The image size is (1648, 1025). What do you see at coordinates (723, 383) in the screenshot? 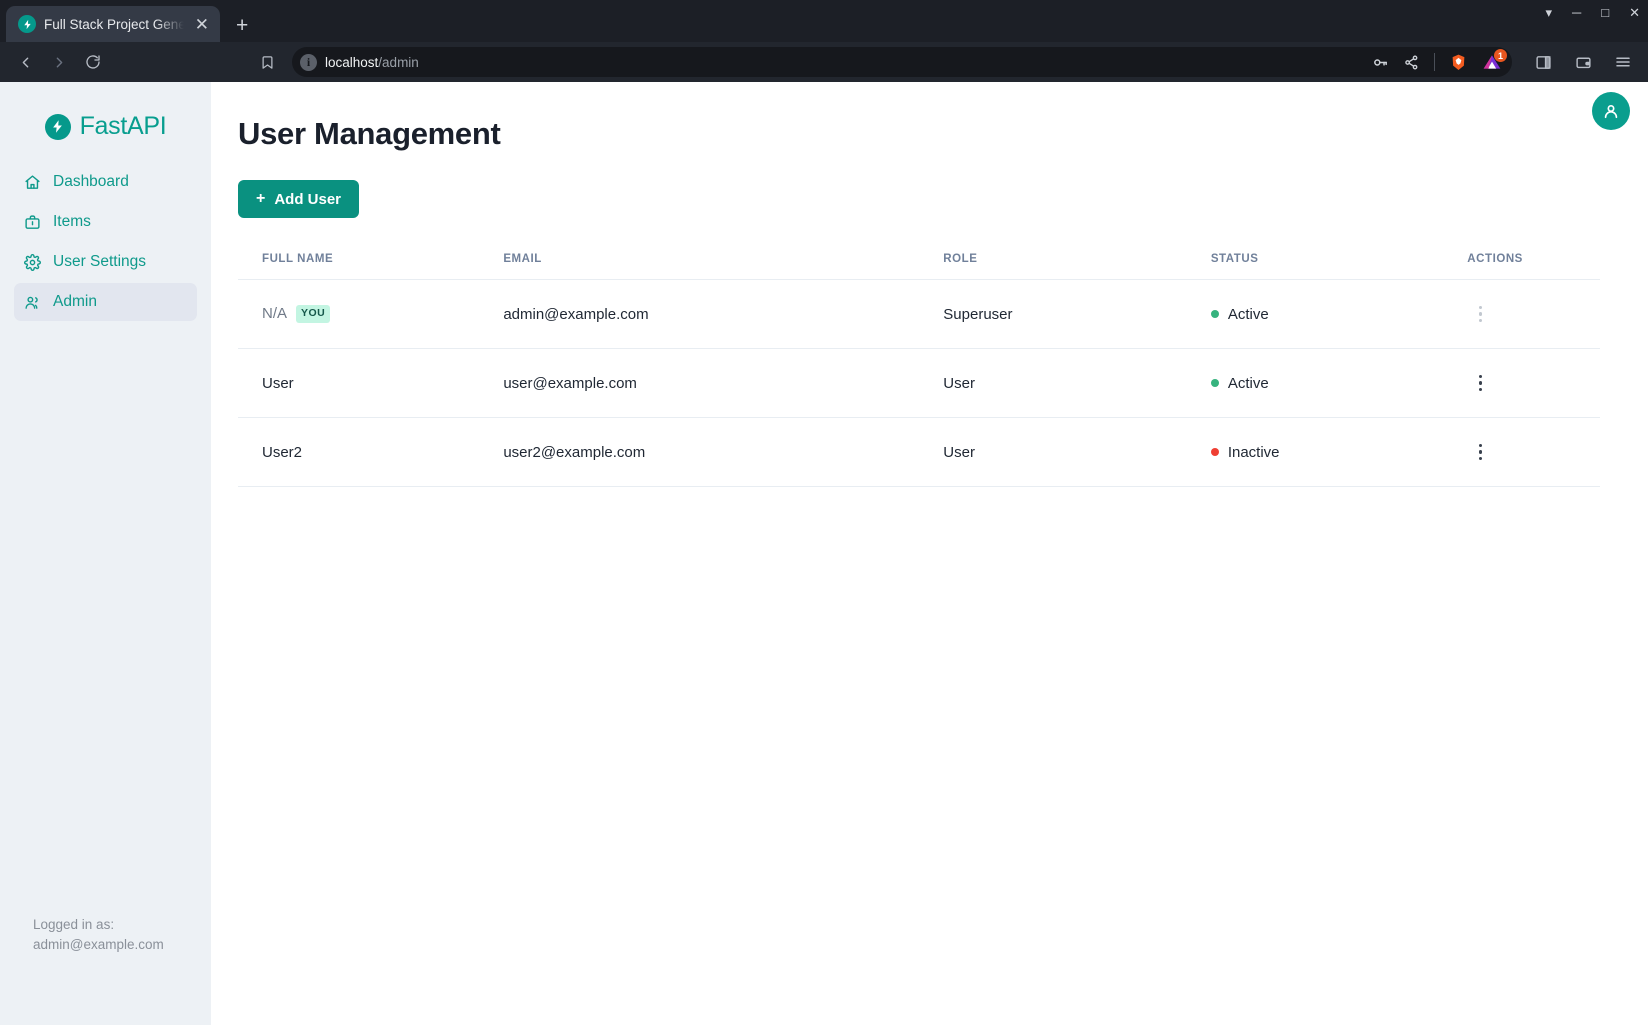
I see `cell-email: user@example.com` at bounding box center [723, 383].